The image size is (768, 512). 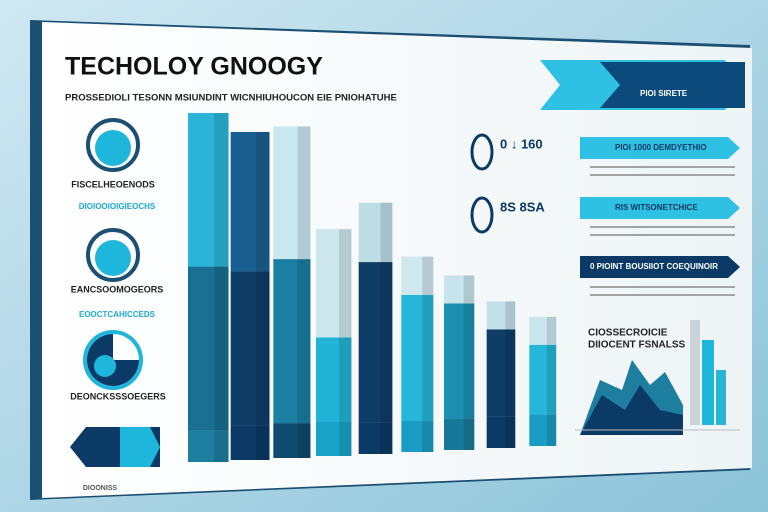 I want to click on hexagon, so click(x=140, y=447).